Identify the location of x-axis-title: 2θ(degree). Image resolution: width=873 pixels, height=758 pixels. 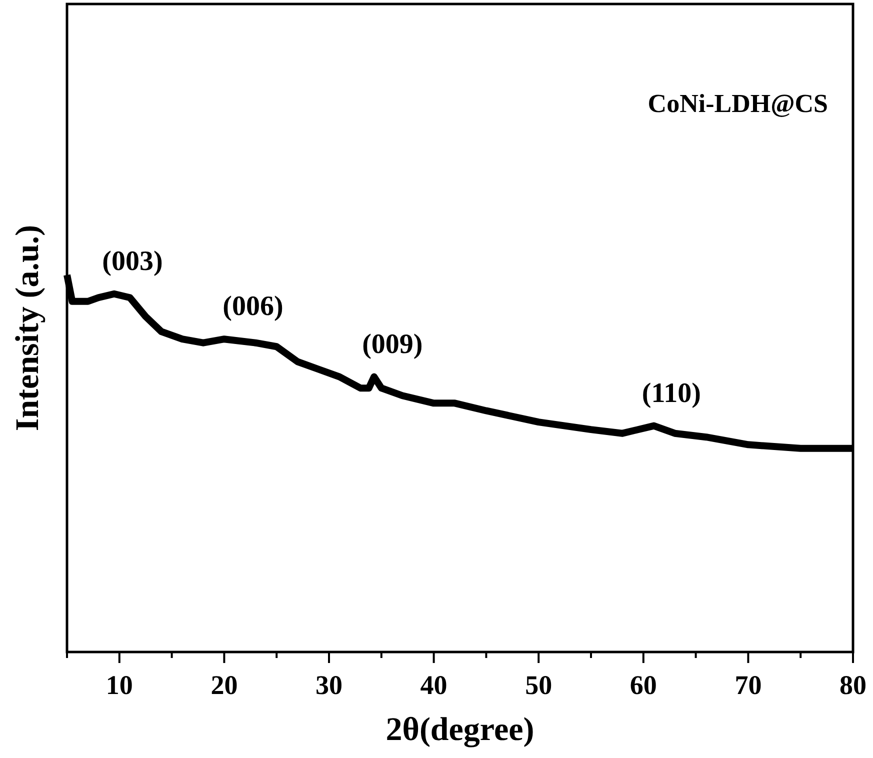
(460, 730).